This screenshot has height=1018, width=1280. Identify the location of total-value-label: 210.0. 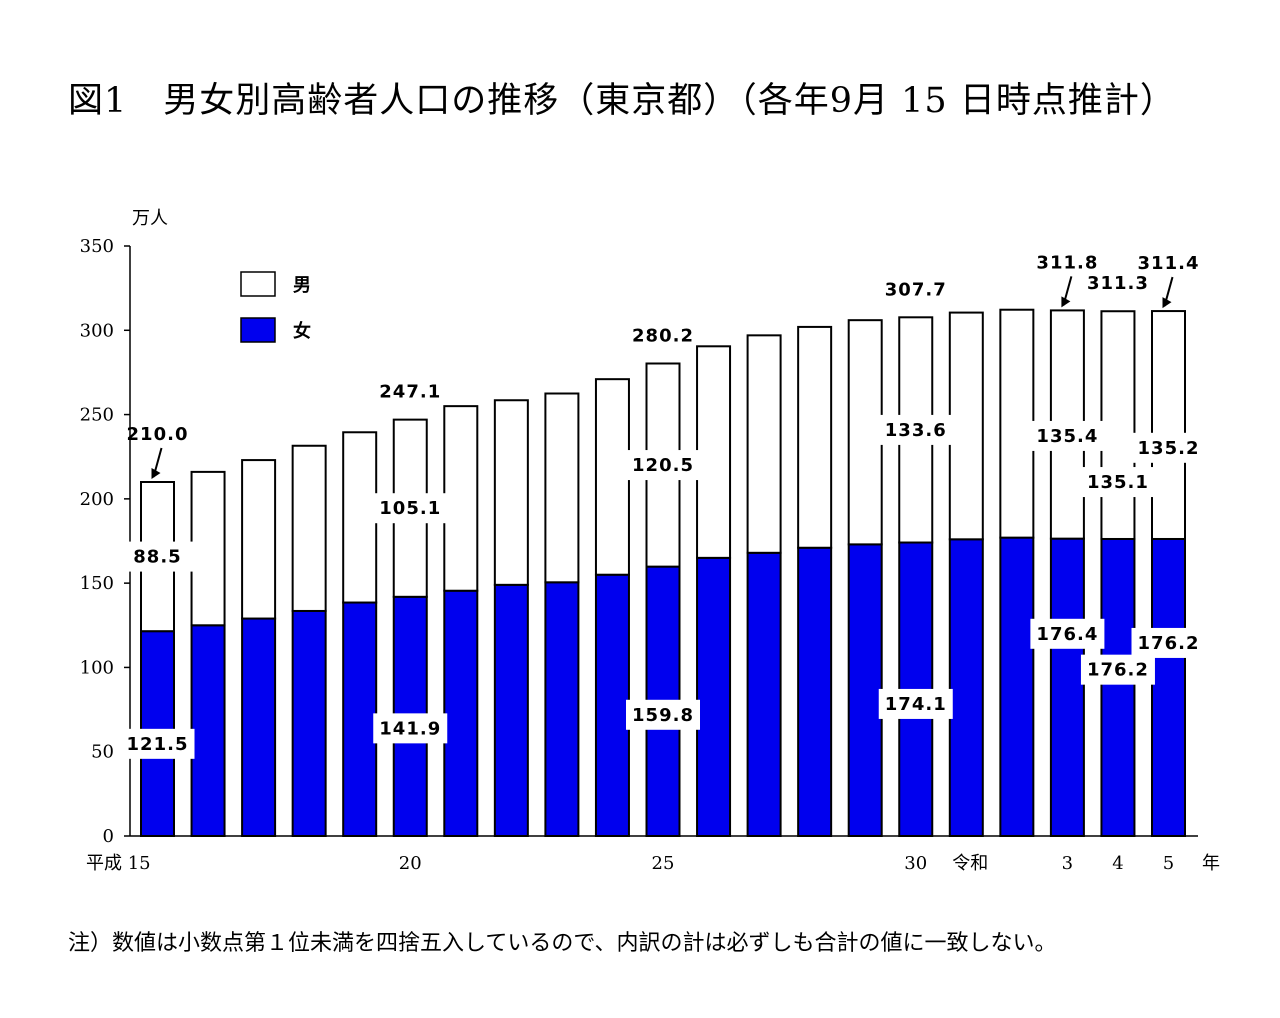
(158, 434).